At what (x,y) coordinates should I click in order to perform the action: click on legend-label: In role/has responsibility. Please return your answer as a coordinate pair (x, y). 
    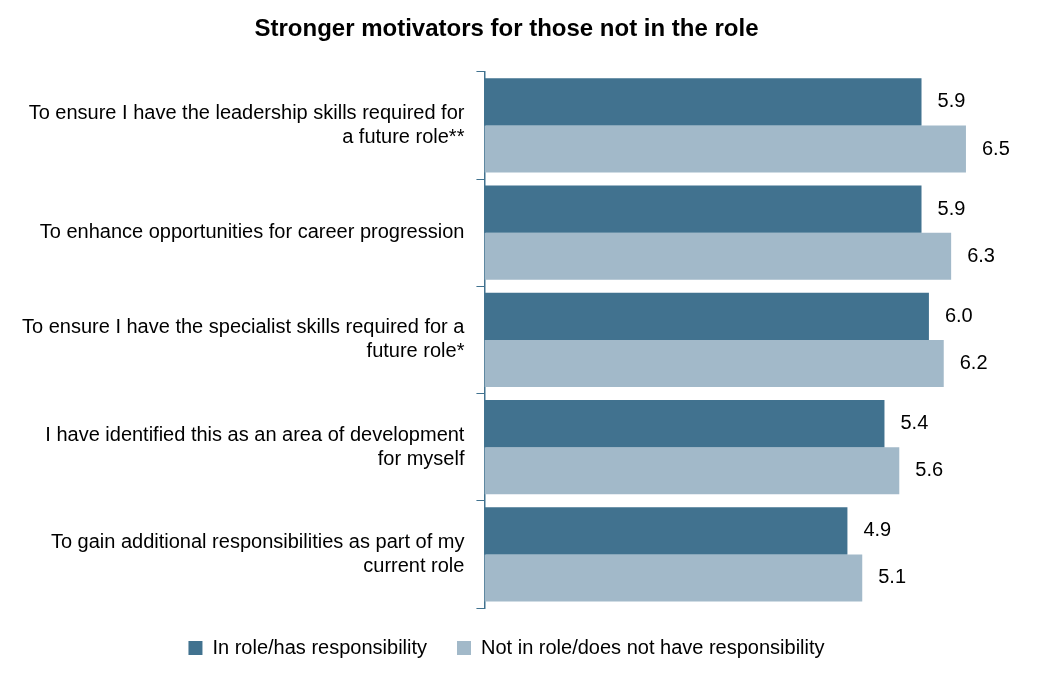
    Looking at the image, I should click on (320, 646).